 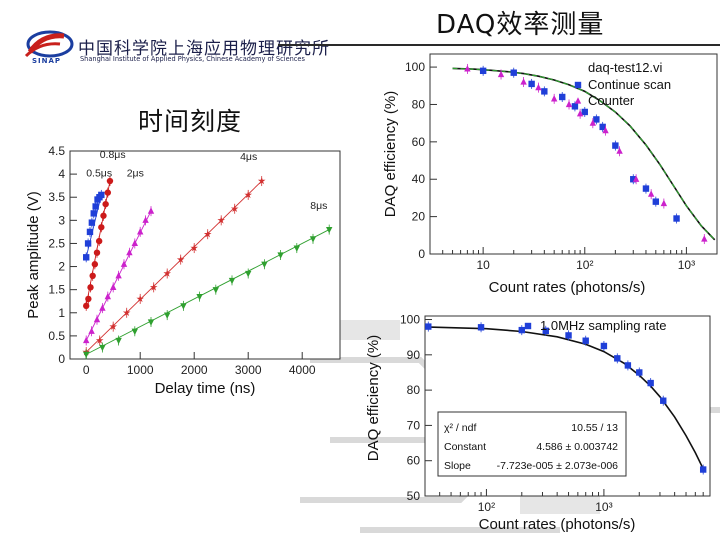 What do you see at coordinates (47, 61) in the screenshot?
I see `logo-abbreviation: SINAP` at bounding box center [47, 61].